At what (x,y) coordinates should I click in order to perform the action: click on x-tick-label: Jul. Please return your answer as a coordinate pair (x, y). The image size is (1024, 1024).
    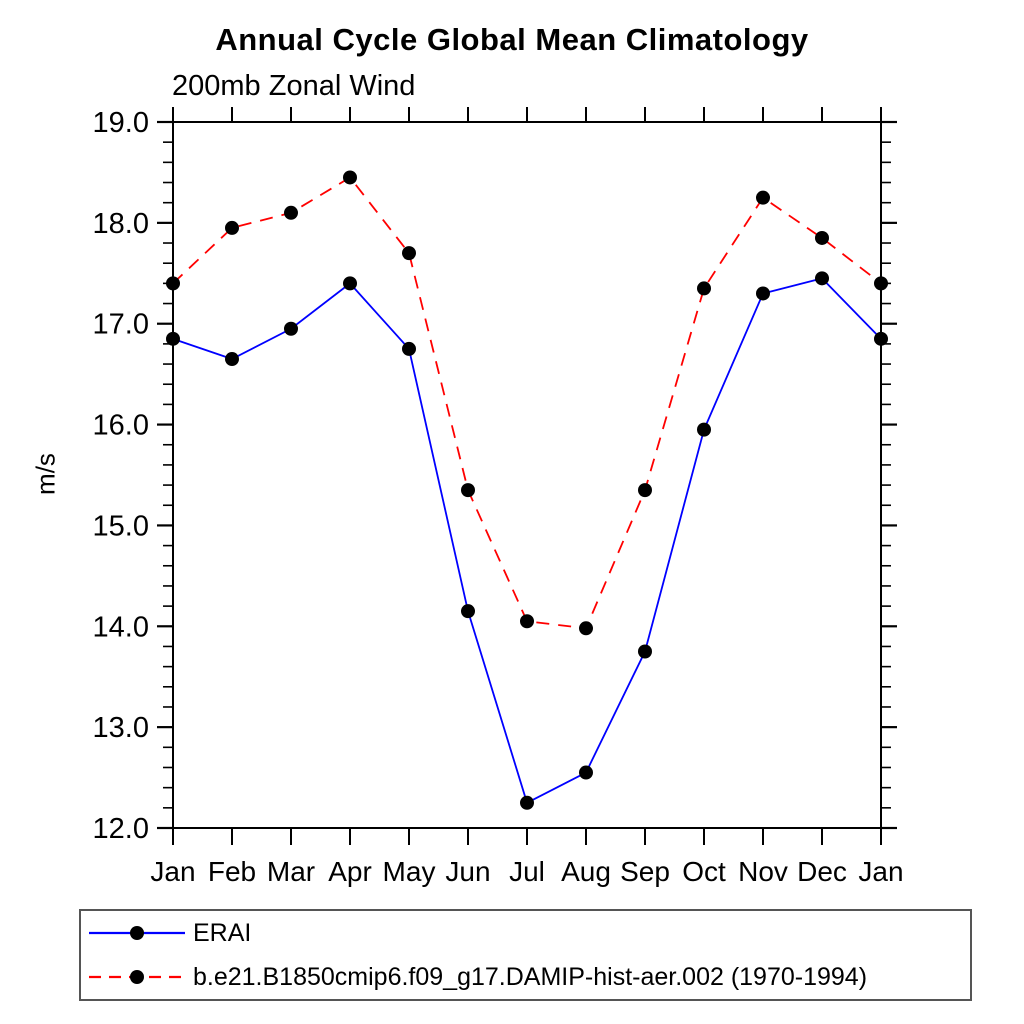
    Looking at the image, I should click on (527, 871).